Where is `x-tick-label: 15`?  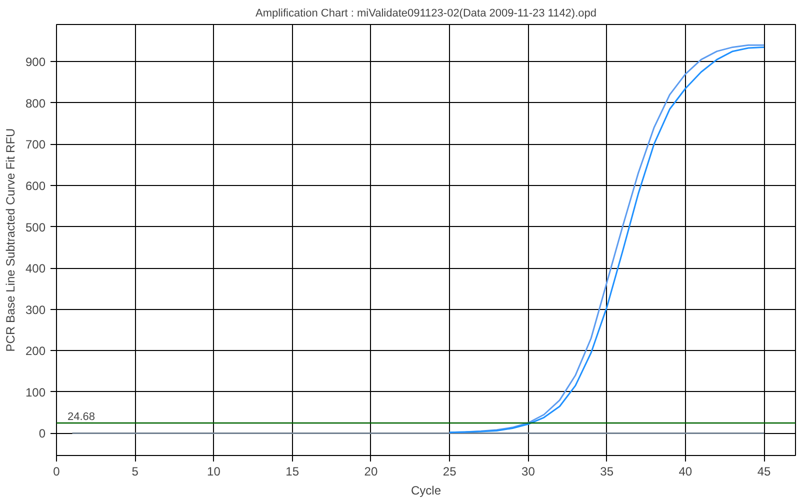
x-tick-label: 15 is located at coordinates (293, 471).